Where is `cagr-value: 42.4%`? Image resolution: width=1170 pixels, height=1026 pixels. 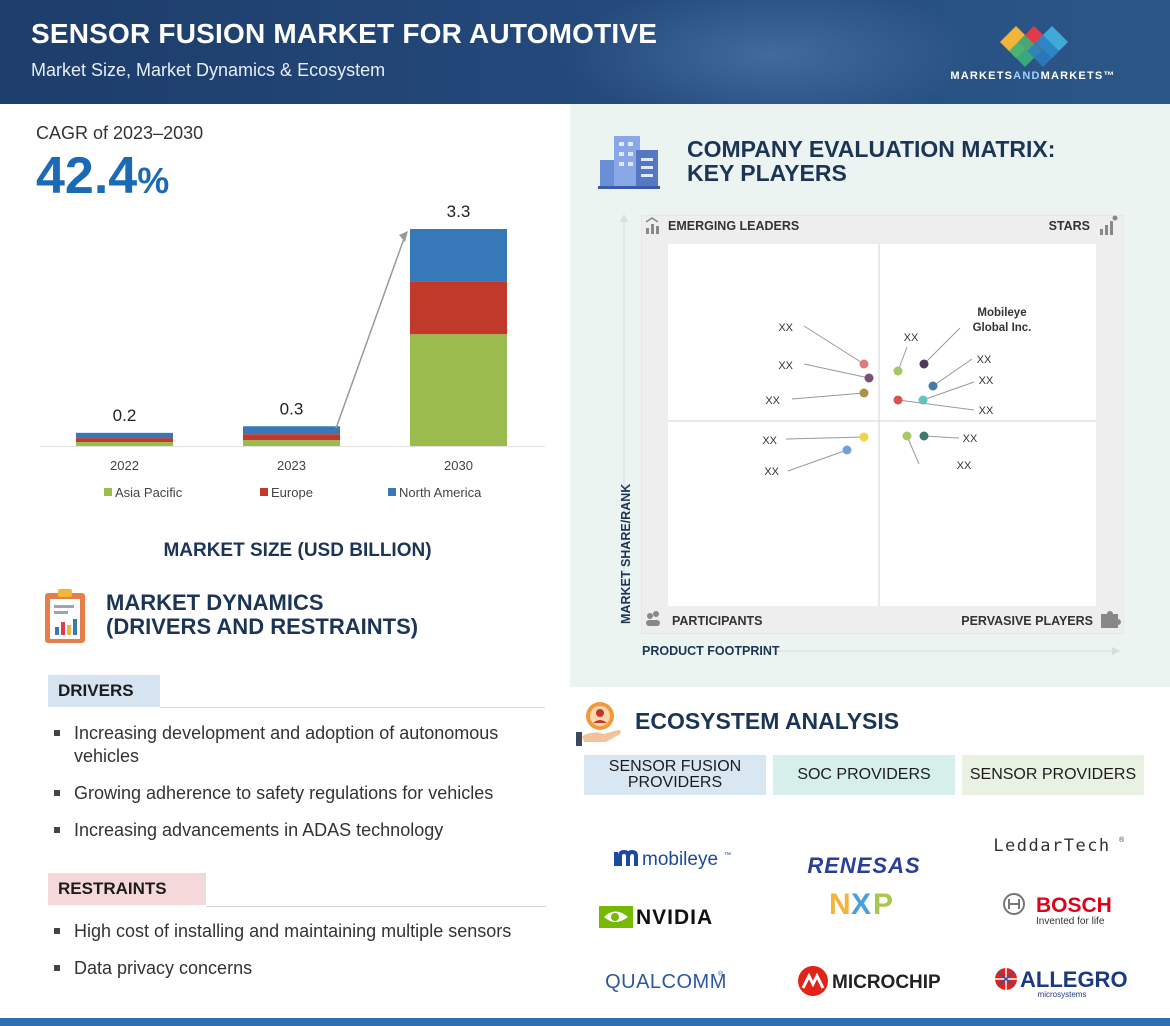
cagr-value: 42.4% is located at coordinates (102, 176).